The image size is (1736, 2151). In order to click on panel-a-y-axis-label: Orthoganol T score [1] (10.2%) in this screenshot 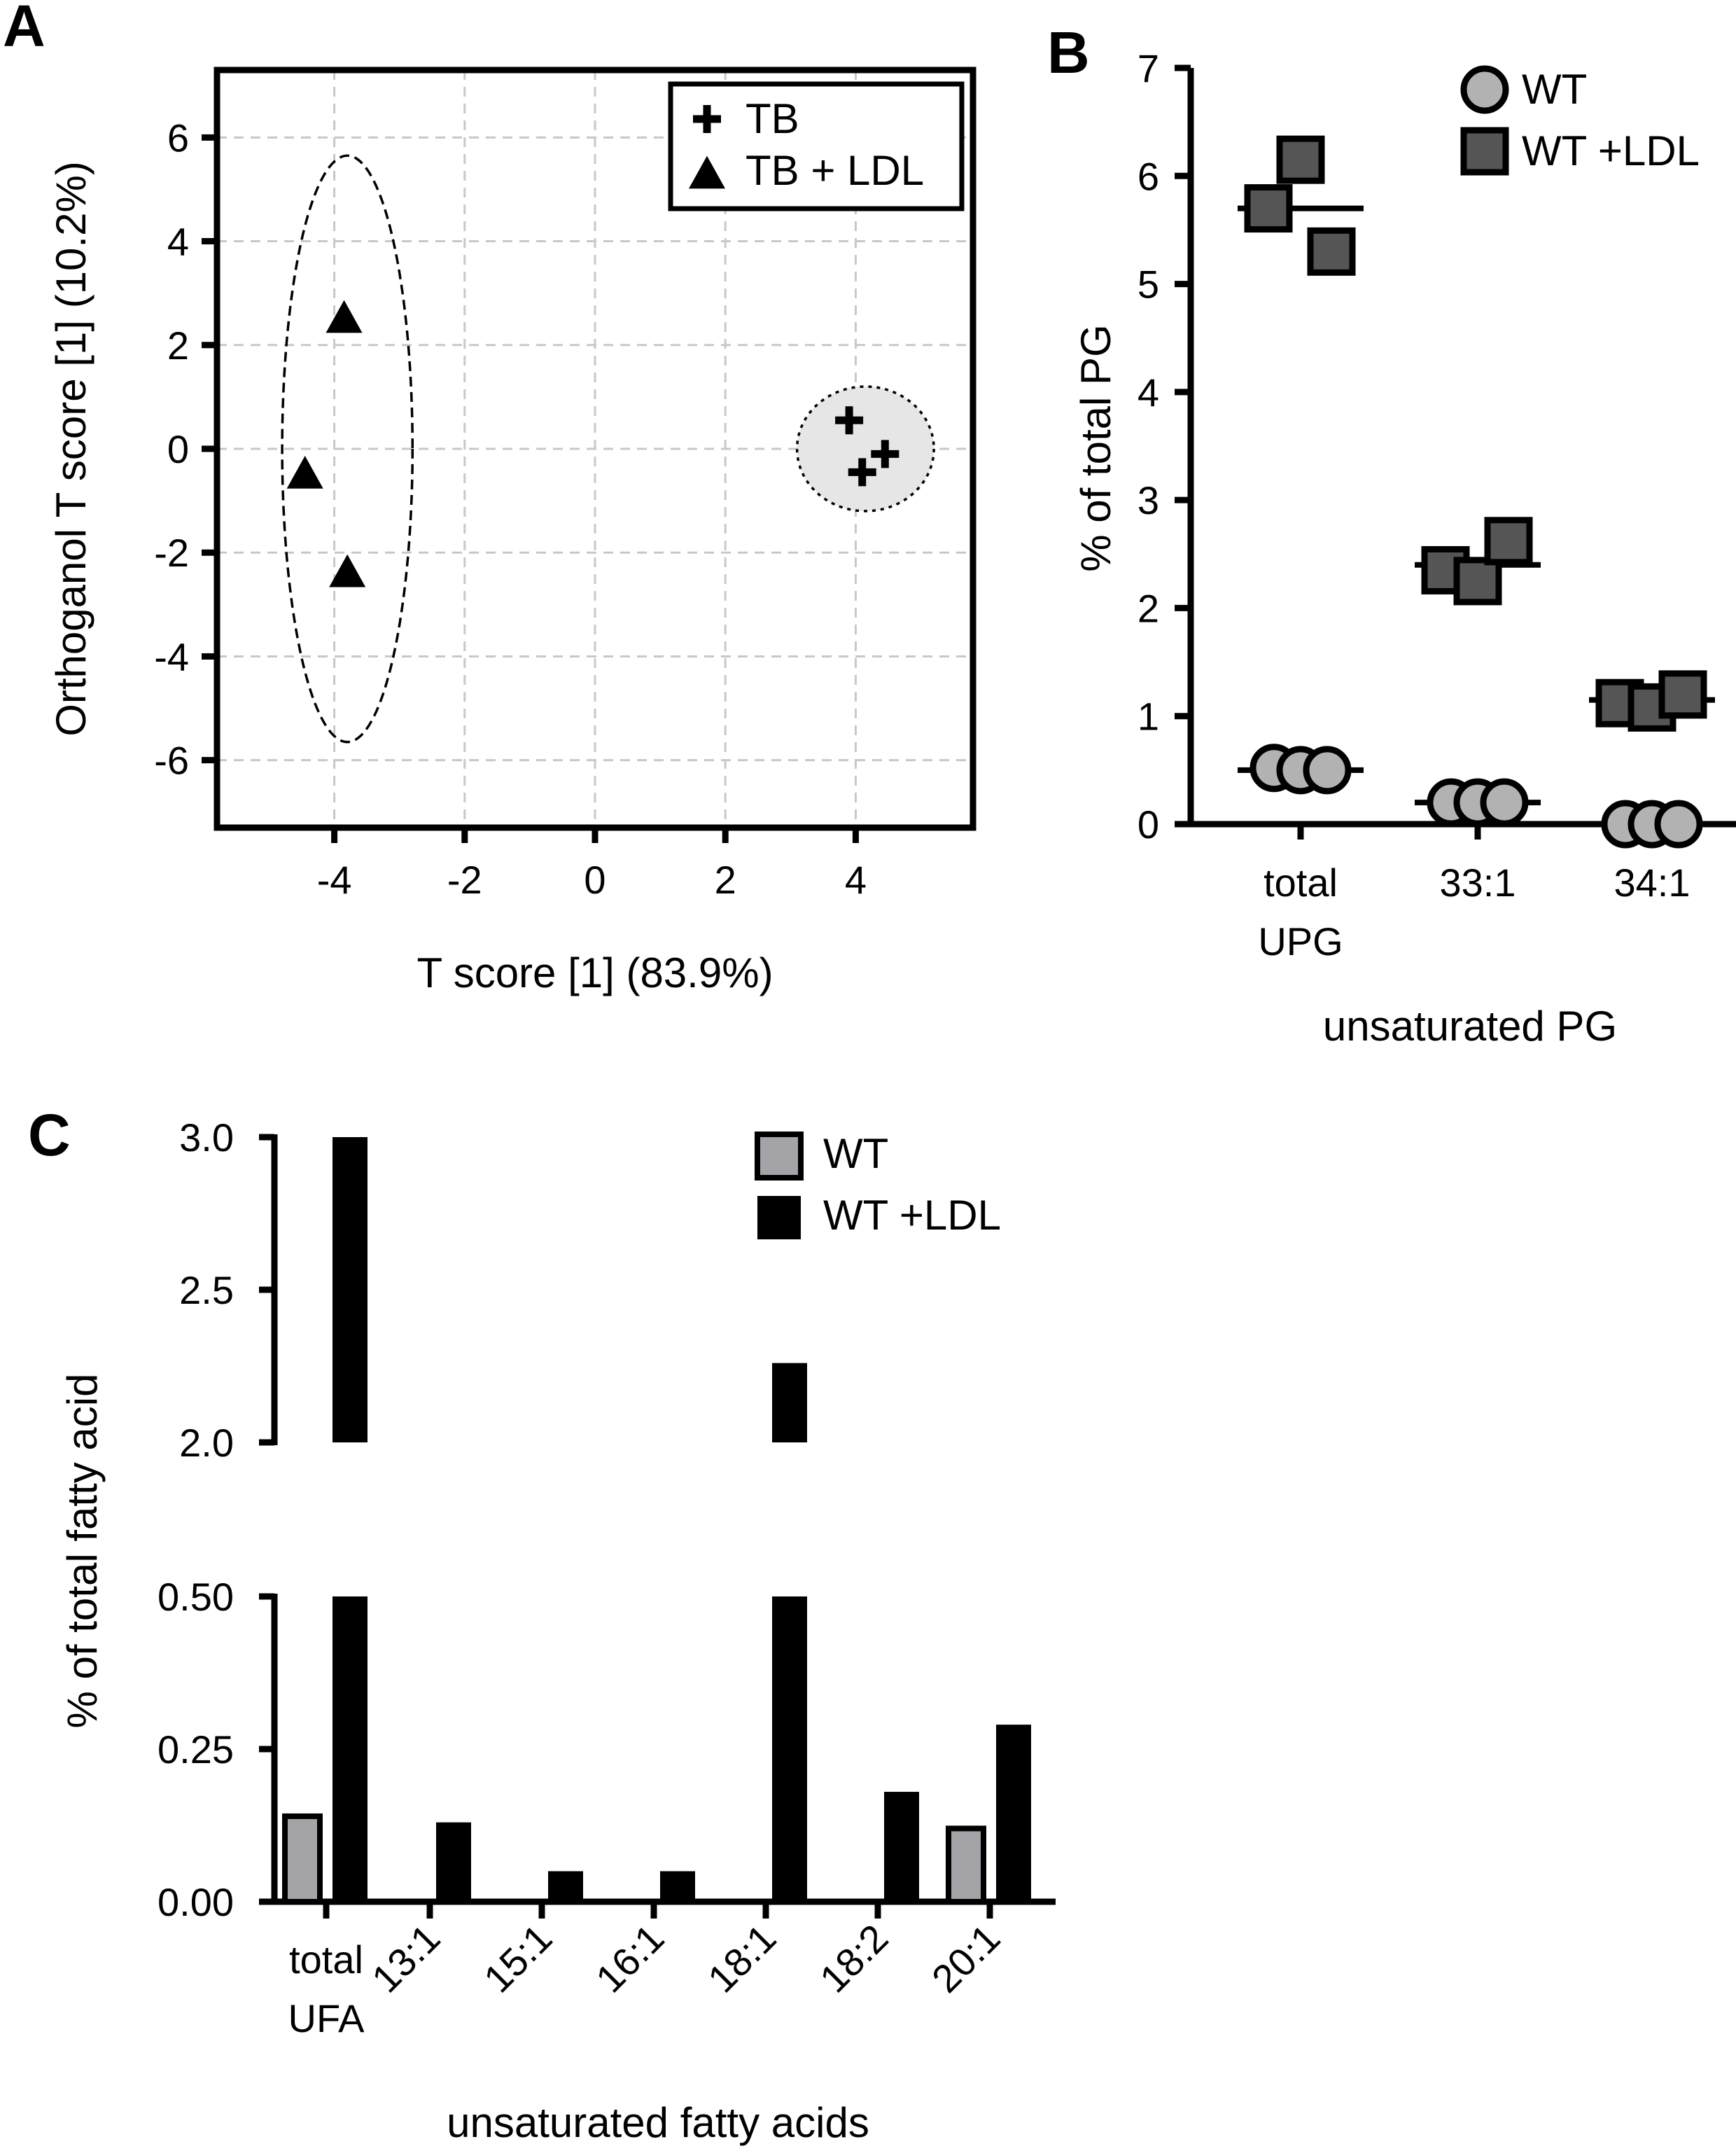, I will do `click(71, 449)`.